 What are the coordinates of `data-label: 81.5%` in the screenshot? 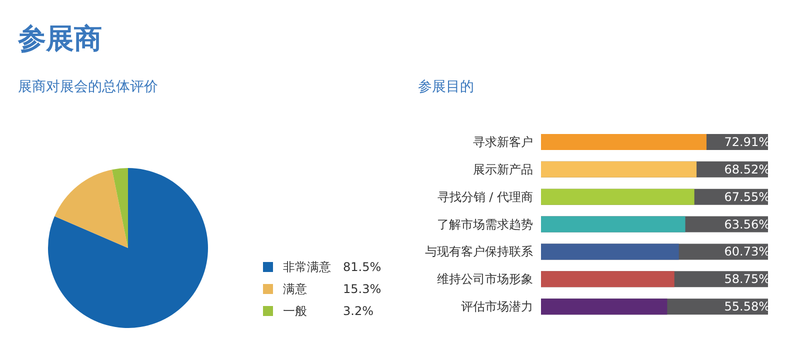 It's located at (362, 267).